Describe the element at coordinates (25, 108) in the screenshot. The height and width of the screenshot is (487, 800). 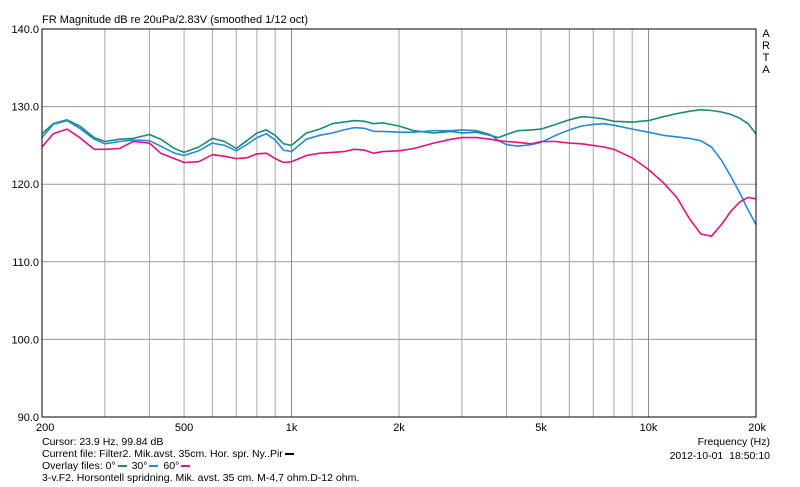
I see `y-tick-label: 130.0` at that location.